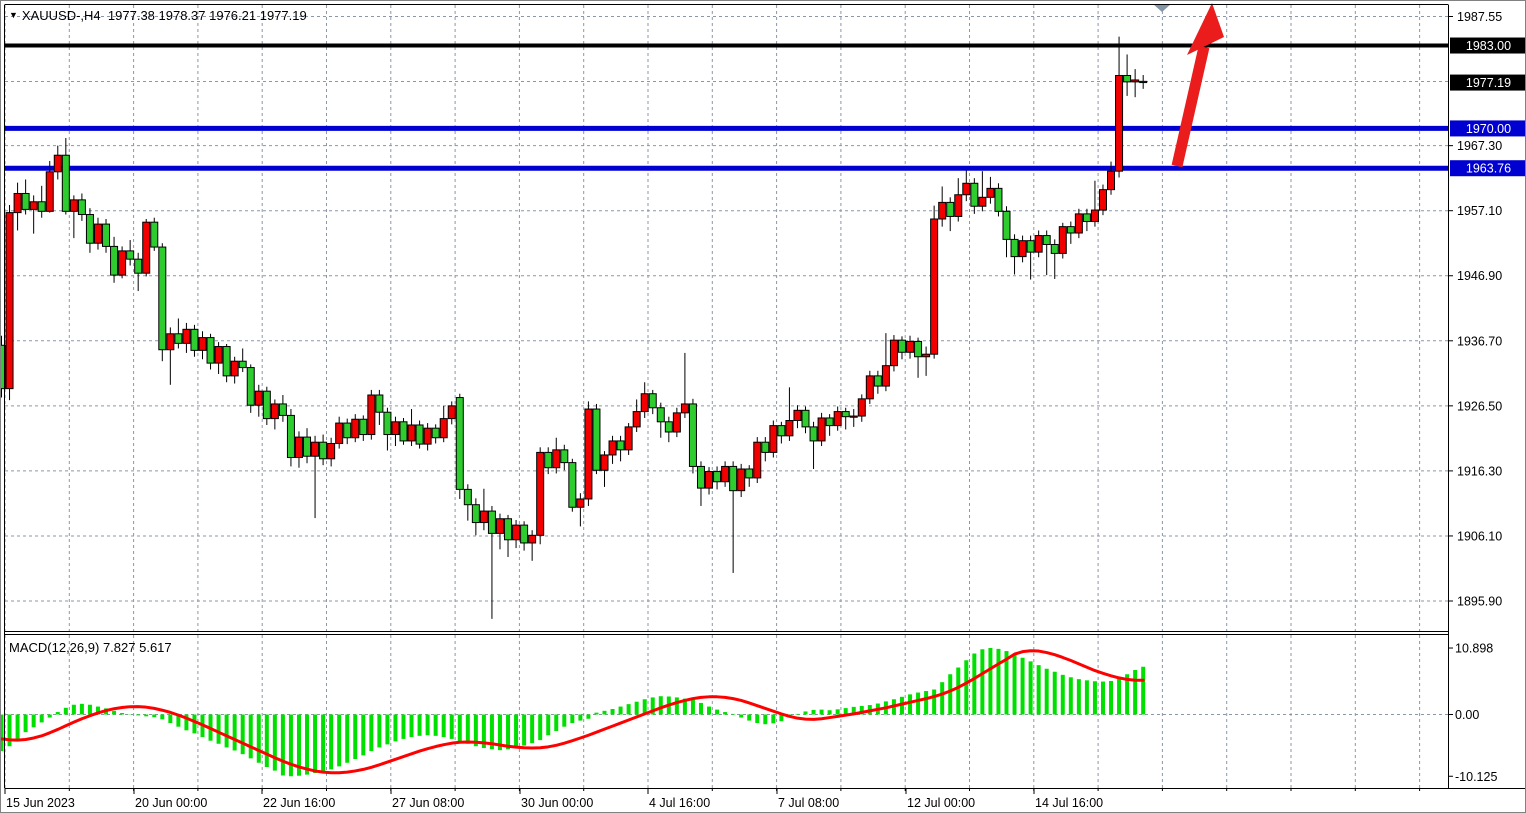 This screenshot has height=813, width=1526. Describe the element at coordinates (679, 803) in the screenshot. I see `time-axis-label: 4 Jul 16:00` at that location.